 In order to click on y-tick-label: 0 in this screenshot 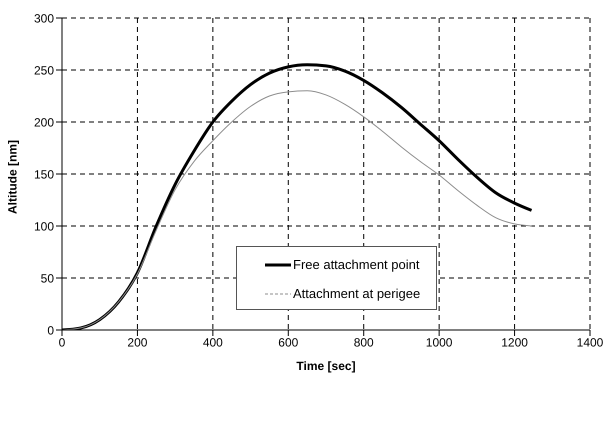, I will do `click(50, 330)`.